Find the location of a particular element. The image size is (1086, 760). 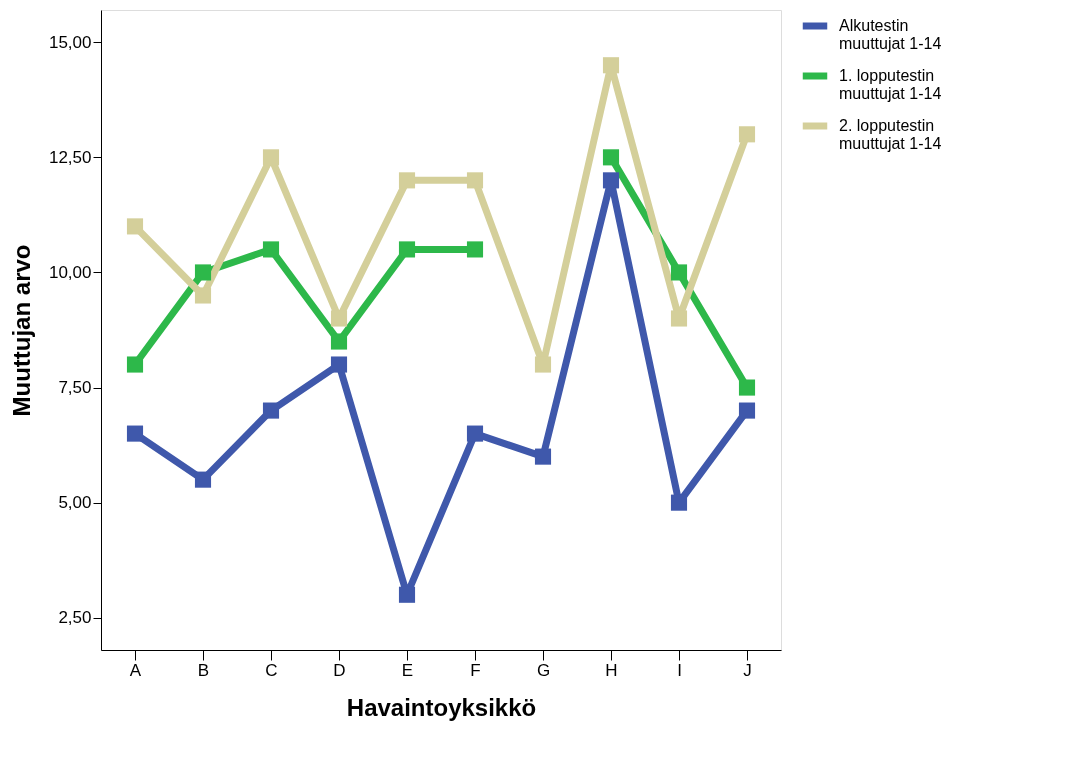

x-tick-label: D is located at coordinates (339, 670).